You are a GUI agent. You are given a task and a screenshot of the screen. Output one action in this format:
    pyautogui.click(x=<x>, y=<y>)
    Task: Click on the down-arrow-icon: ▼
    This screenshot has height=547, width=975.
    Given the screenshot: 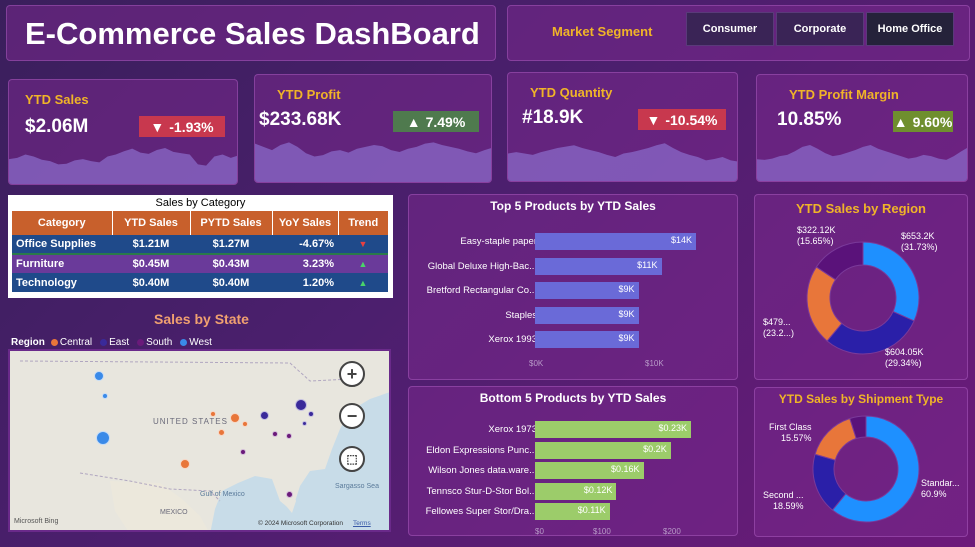 What is the action you would take?
    pyautogui.click(x=653, y=119)
    